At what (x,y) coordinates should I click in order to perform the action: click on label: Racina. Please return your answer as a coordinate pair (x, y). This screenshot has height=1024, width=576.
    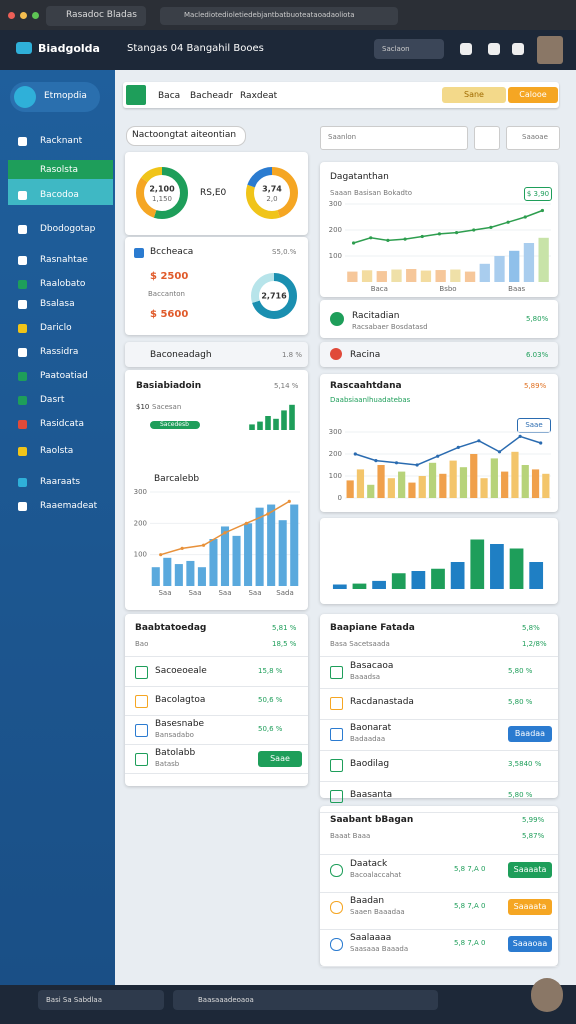
    Looking at the image, I should click on (365, 355).